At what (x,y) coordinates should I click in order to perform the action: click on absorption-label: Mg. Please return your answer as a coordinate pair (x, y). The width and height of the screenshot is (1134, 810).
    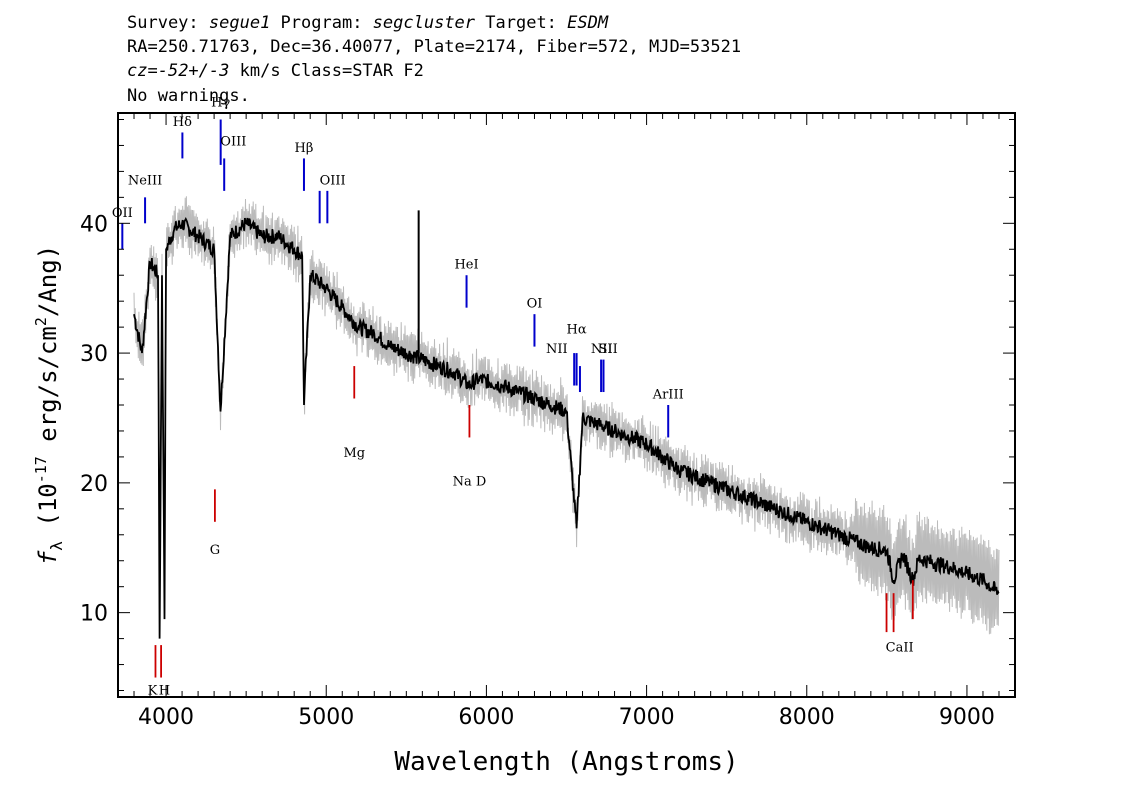
    Looking at the image, I should click on (354, 453).